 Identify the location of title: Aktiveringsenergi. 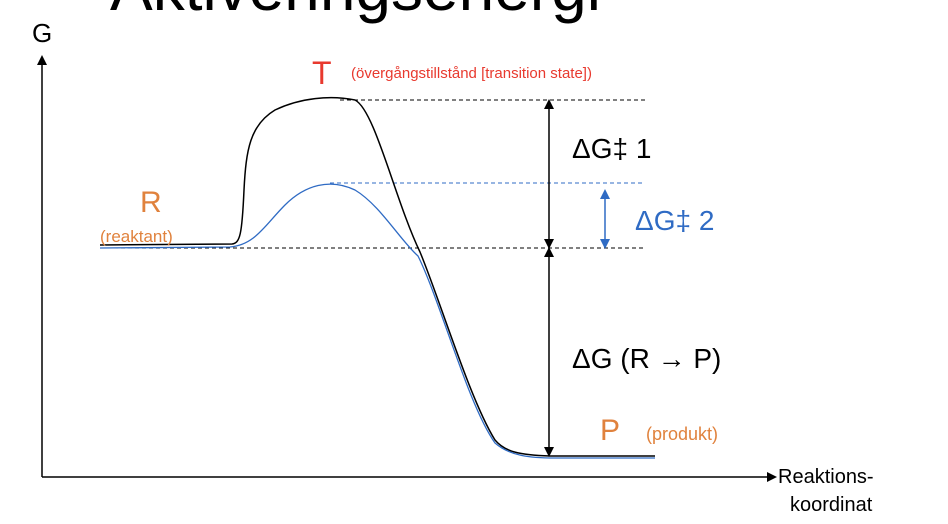
(355, 12).